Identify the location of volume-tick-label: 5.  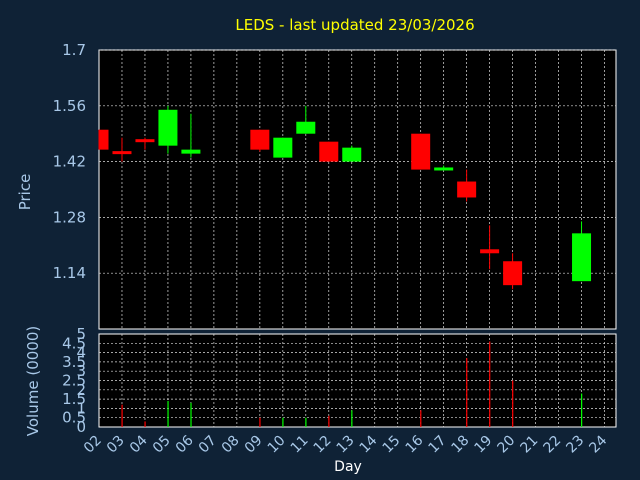
(81, 334).